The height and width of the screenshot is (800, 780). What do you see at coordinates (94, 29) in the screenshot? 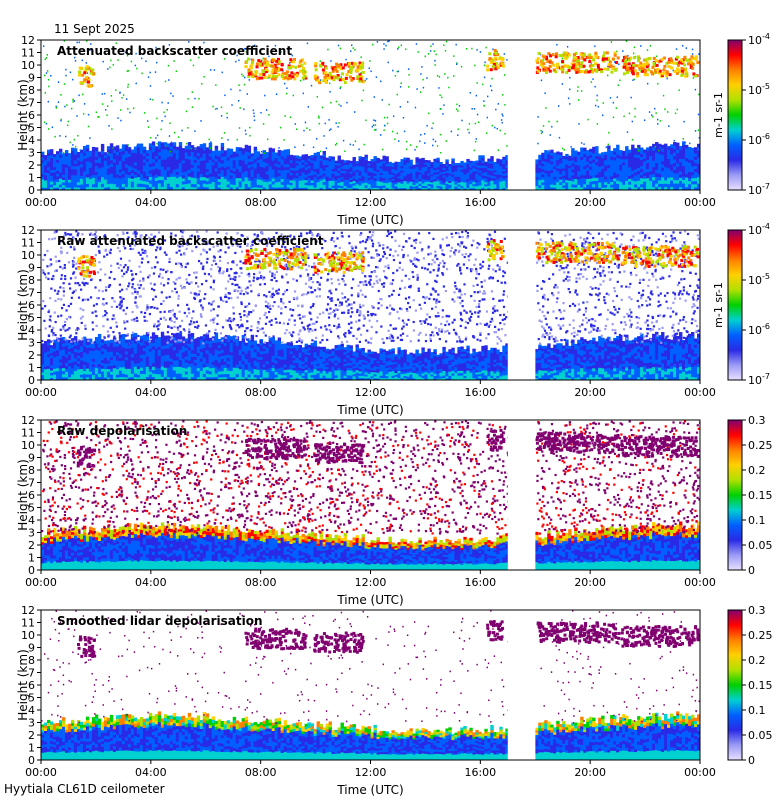
I see `date-label: 11 Sept 2025` at bounding box center [94, 29].